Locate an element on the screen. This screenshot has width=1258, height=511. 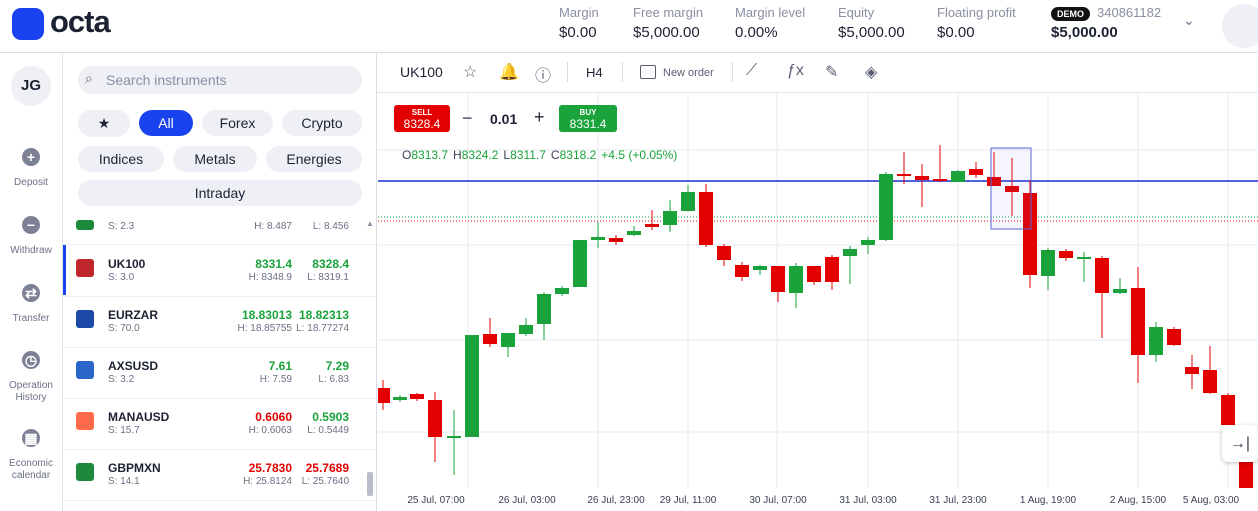
filter-chip: Energies is located at coordinates (314, 159).